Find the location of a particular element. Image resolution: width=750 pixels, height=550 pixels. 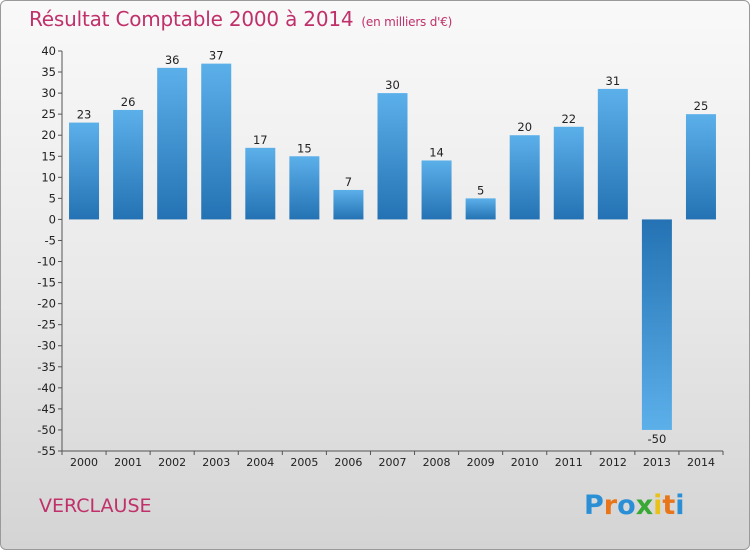

proxiti-logo: Proxiti is located at coordinates (634, 505).